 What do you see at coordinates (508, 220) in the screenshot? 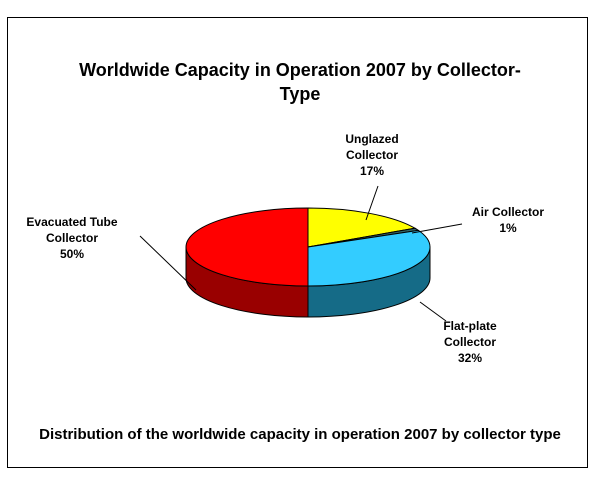
I see `slice-label: Air Collector 1%` at bounding box center [508, 220].